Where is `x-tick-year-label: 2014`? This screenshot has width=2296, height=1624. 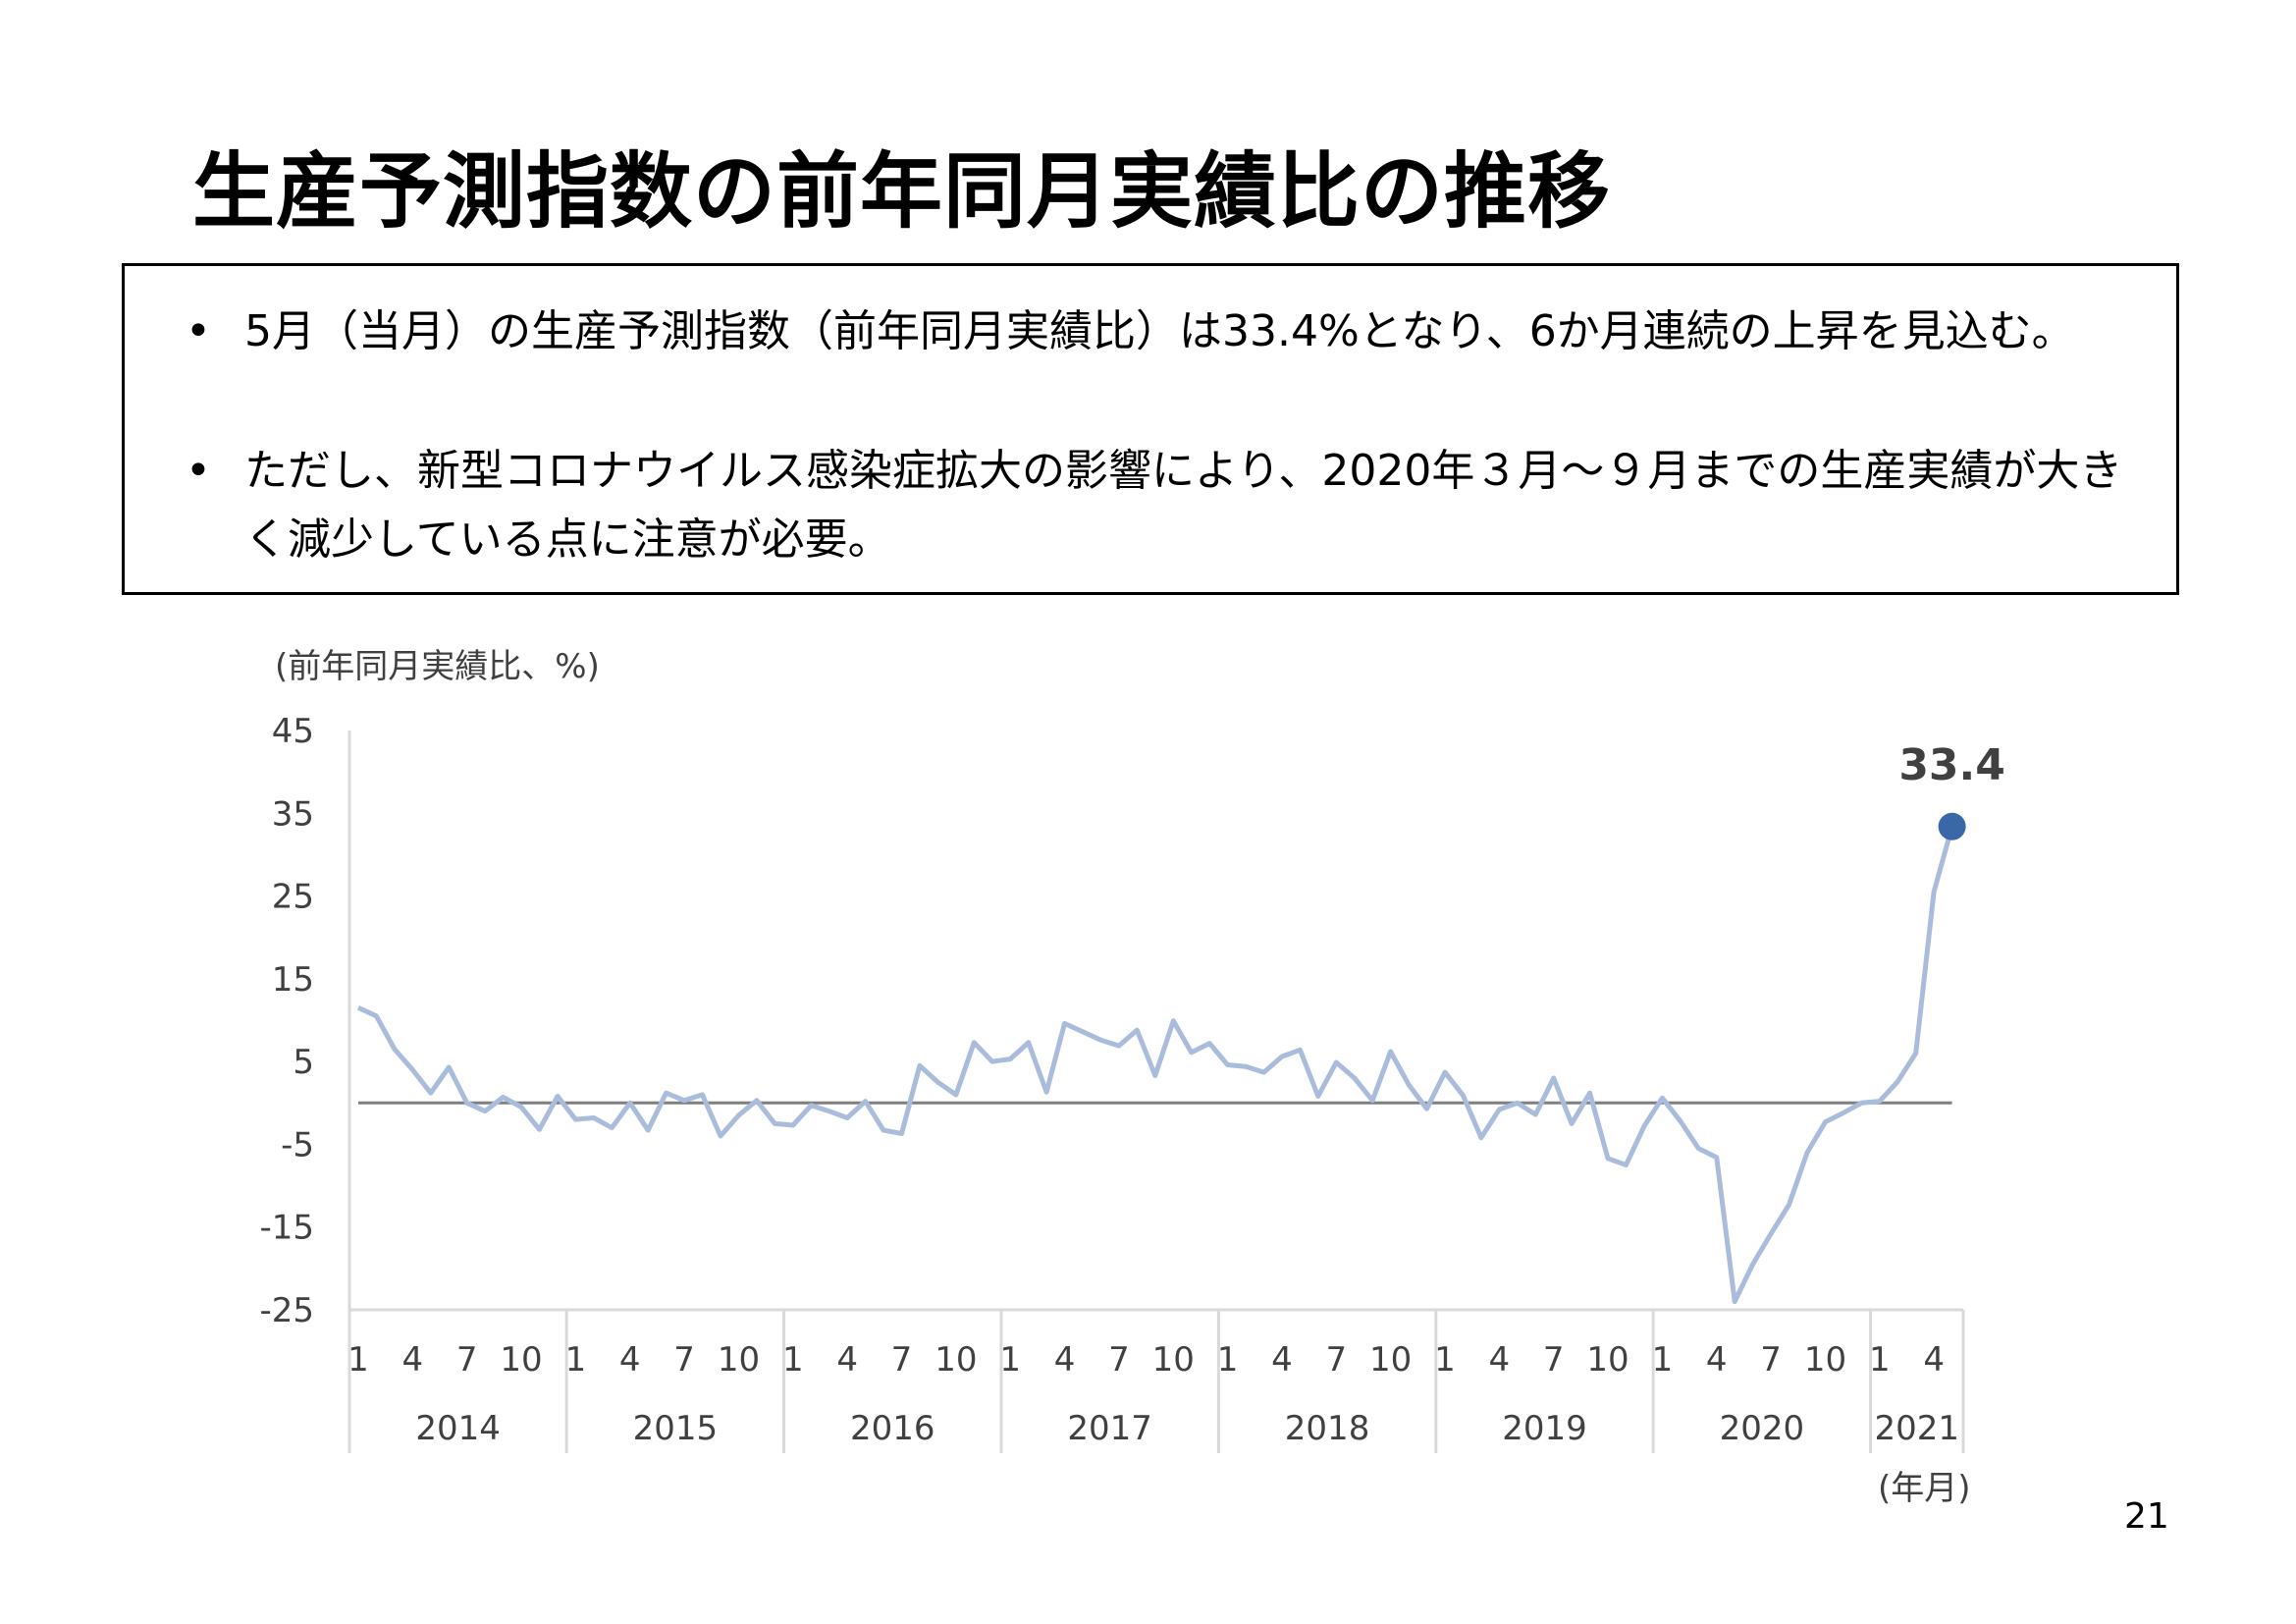 x-tick-year-label: 2014 is located at coordinates (458, 1428).